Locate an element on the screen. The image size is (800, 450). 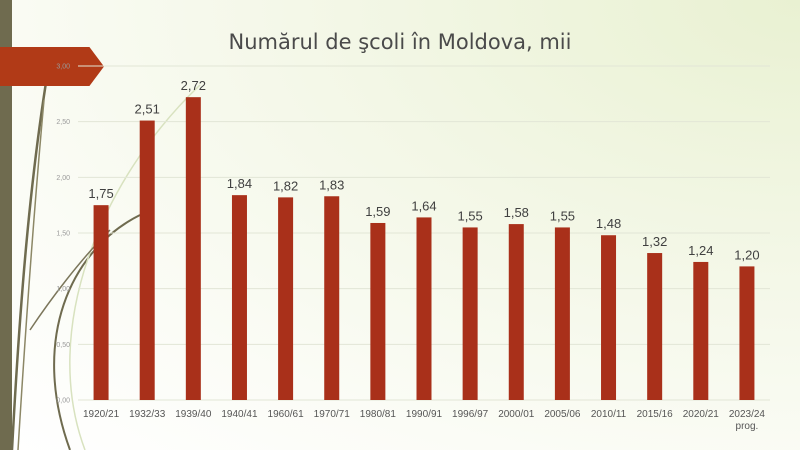
data-label: 1,59 is located at coordinates (377, 211).